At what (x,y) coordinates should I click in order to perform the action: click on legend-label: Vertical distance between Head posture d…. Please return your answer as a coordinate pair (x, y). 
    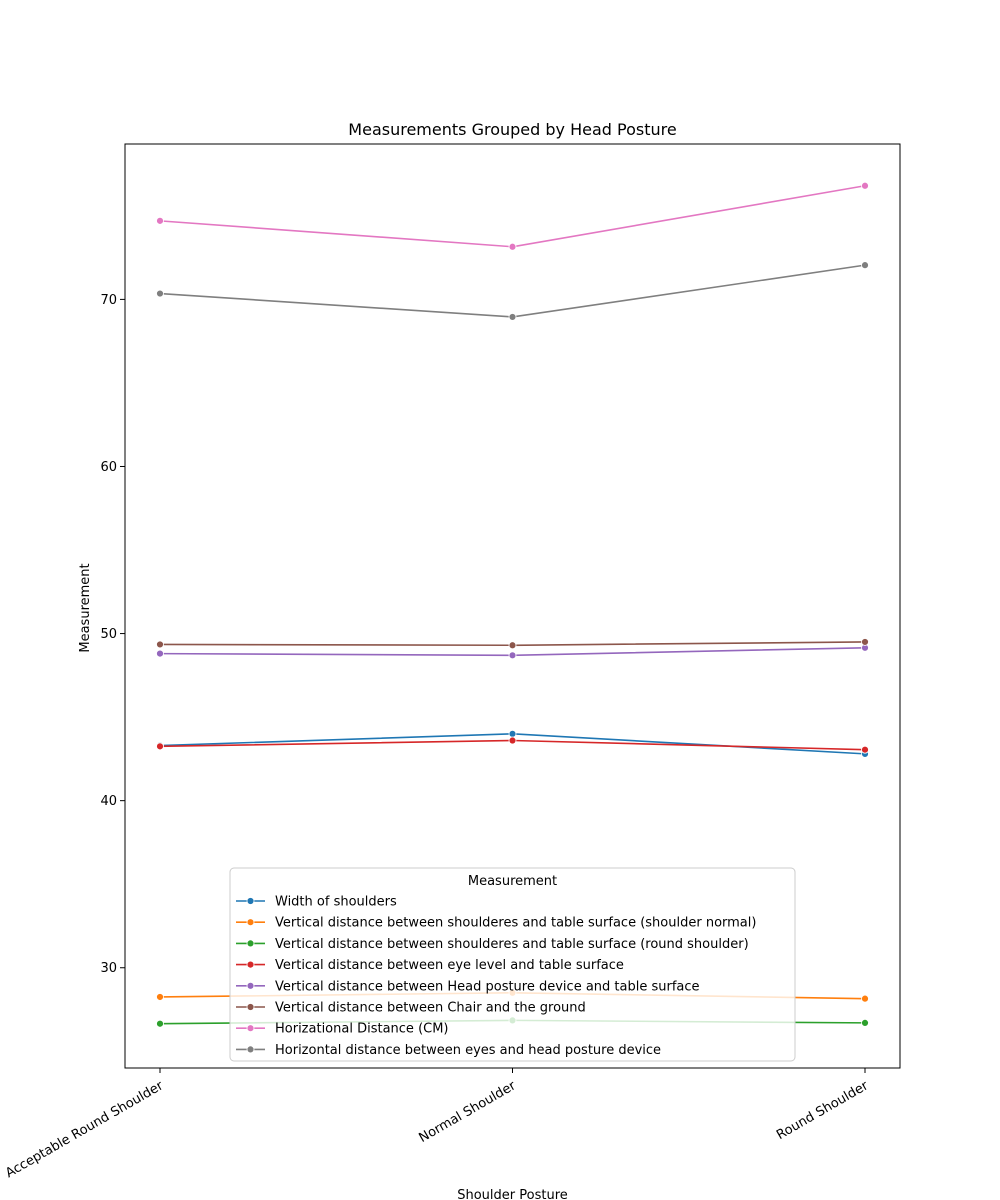
    Looking at the image, I should click on (487, 986).